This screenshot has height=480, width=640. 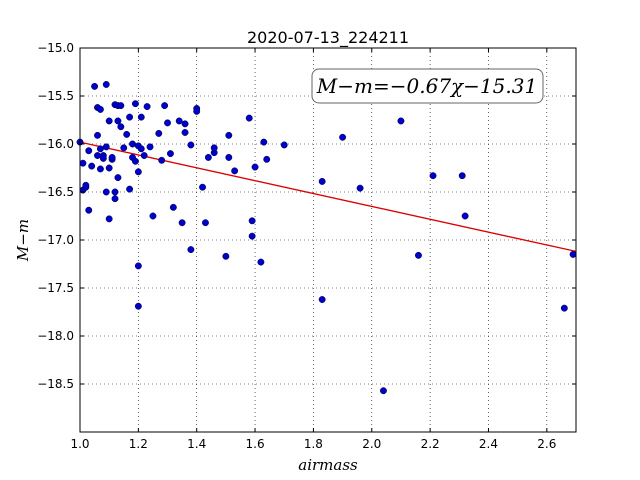 I want to click on x-tick-label: 2.0, so click(x=371, y=444).